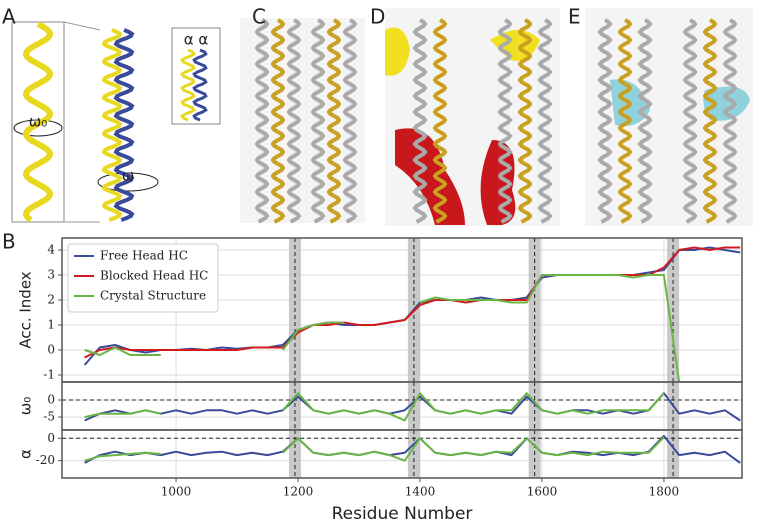  I want to click on legend-label: Crystal Structure, so click(153, 296).